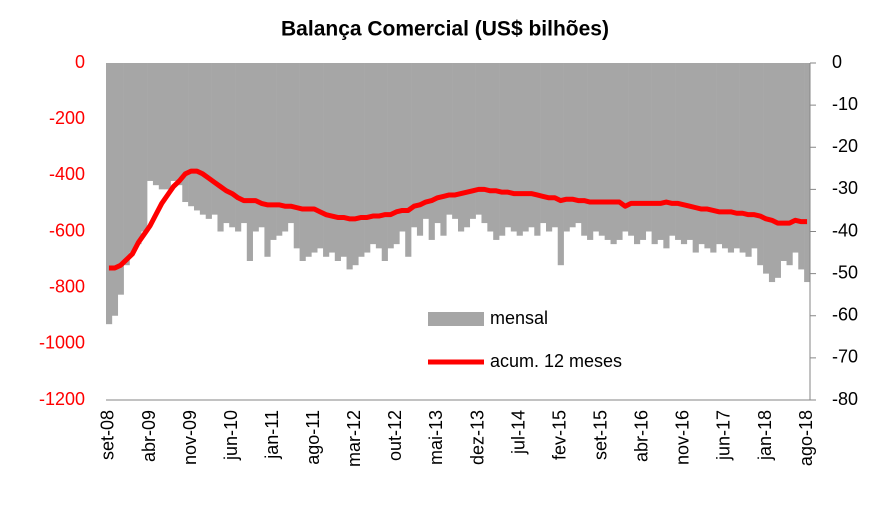 This screenshot has width=881, height=509. Describe the element at coordinates (556, 361) in the screenshot. I see `legend-label: acum. 12 meses` at that location.